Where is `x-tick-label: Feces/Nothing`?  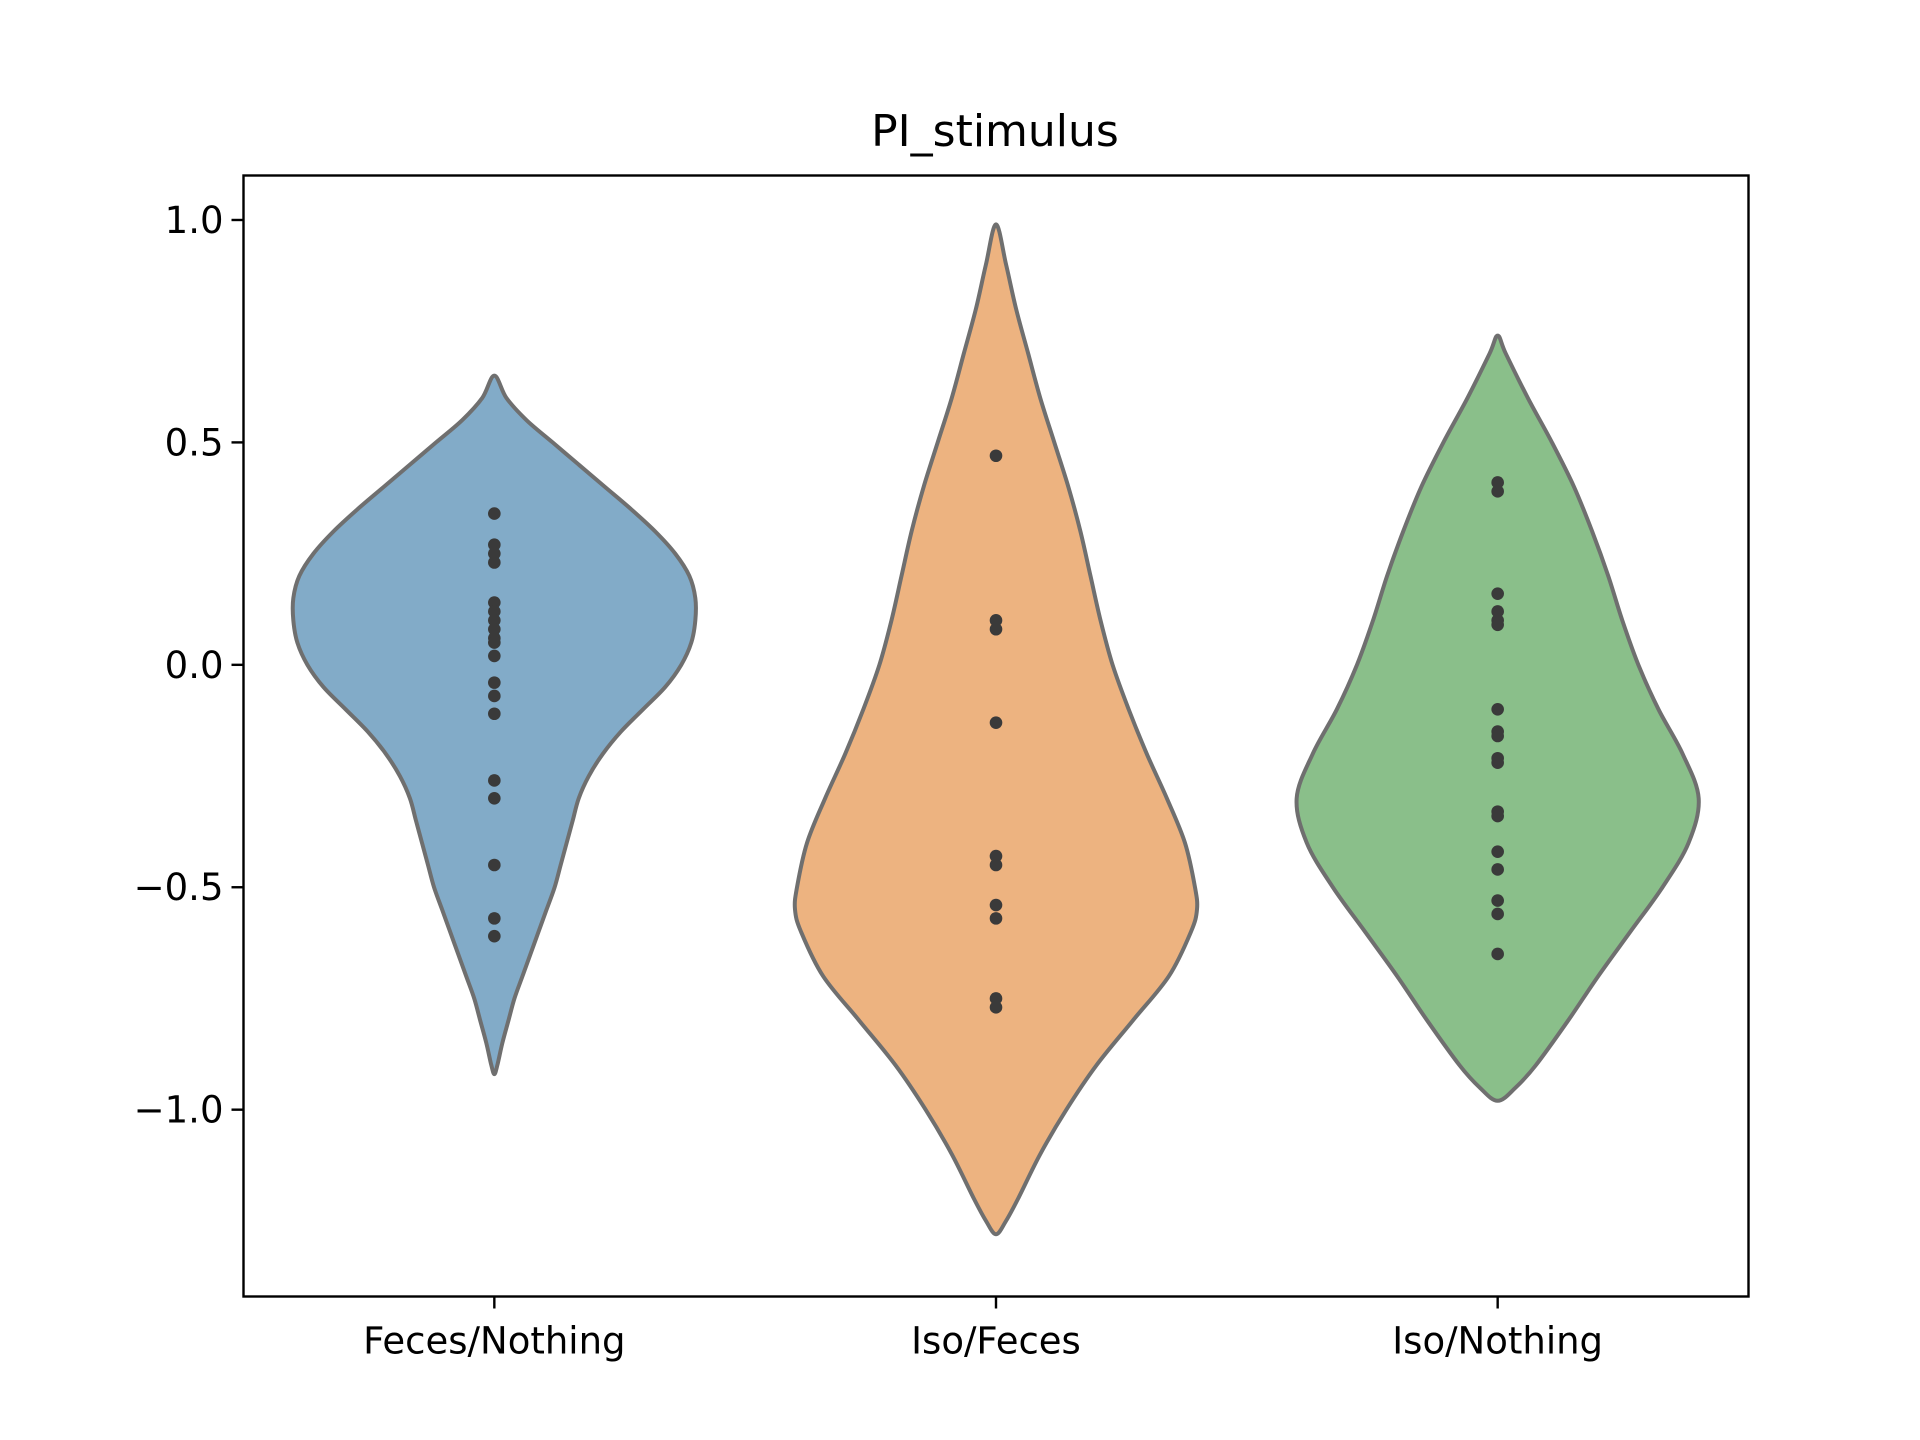
x-tick-label: Feces/Nothing is located at coordinates (494, 1341).